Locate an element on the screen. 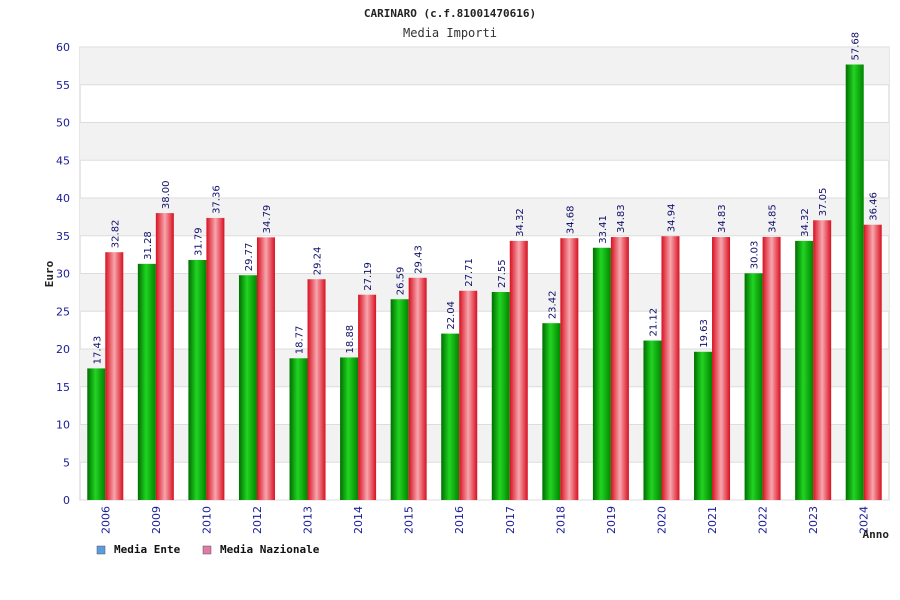 The image size is (900, 600). data-label-media-ente: 19.63 is located at coordinates (704, 333).